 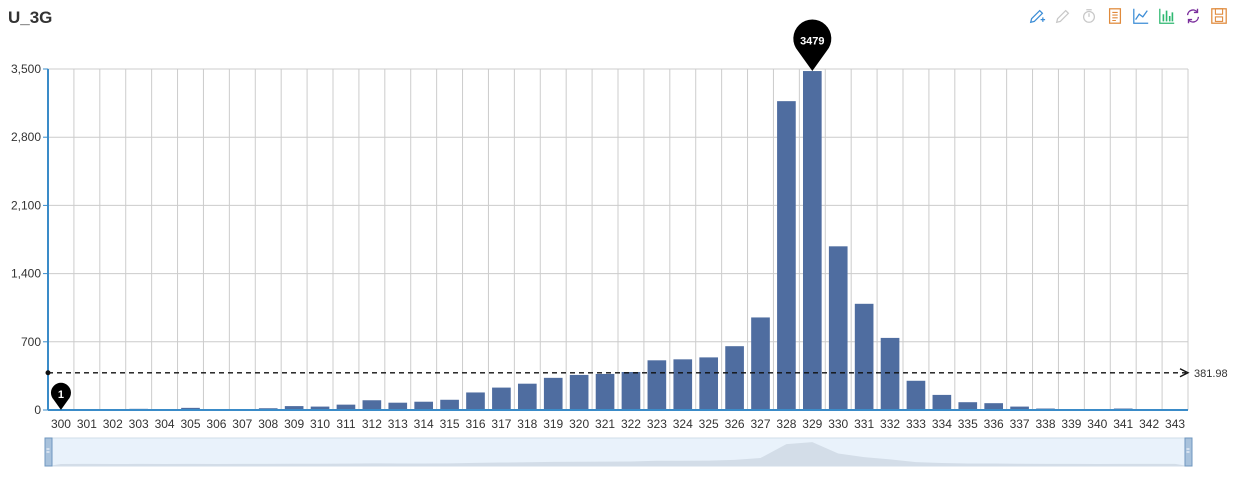 I want to click on x-tick-label: 324, so click(x=683, y=424).